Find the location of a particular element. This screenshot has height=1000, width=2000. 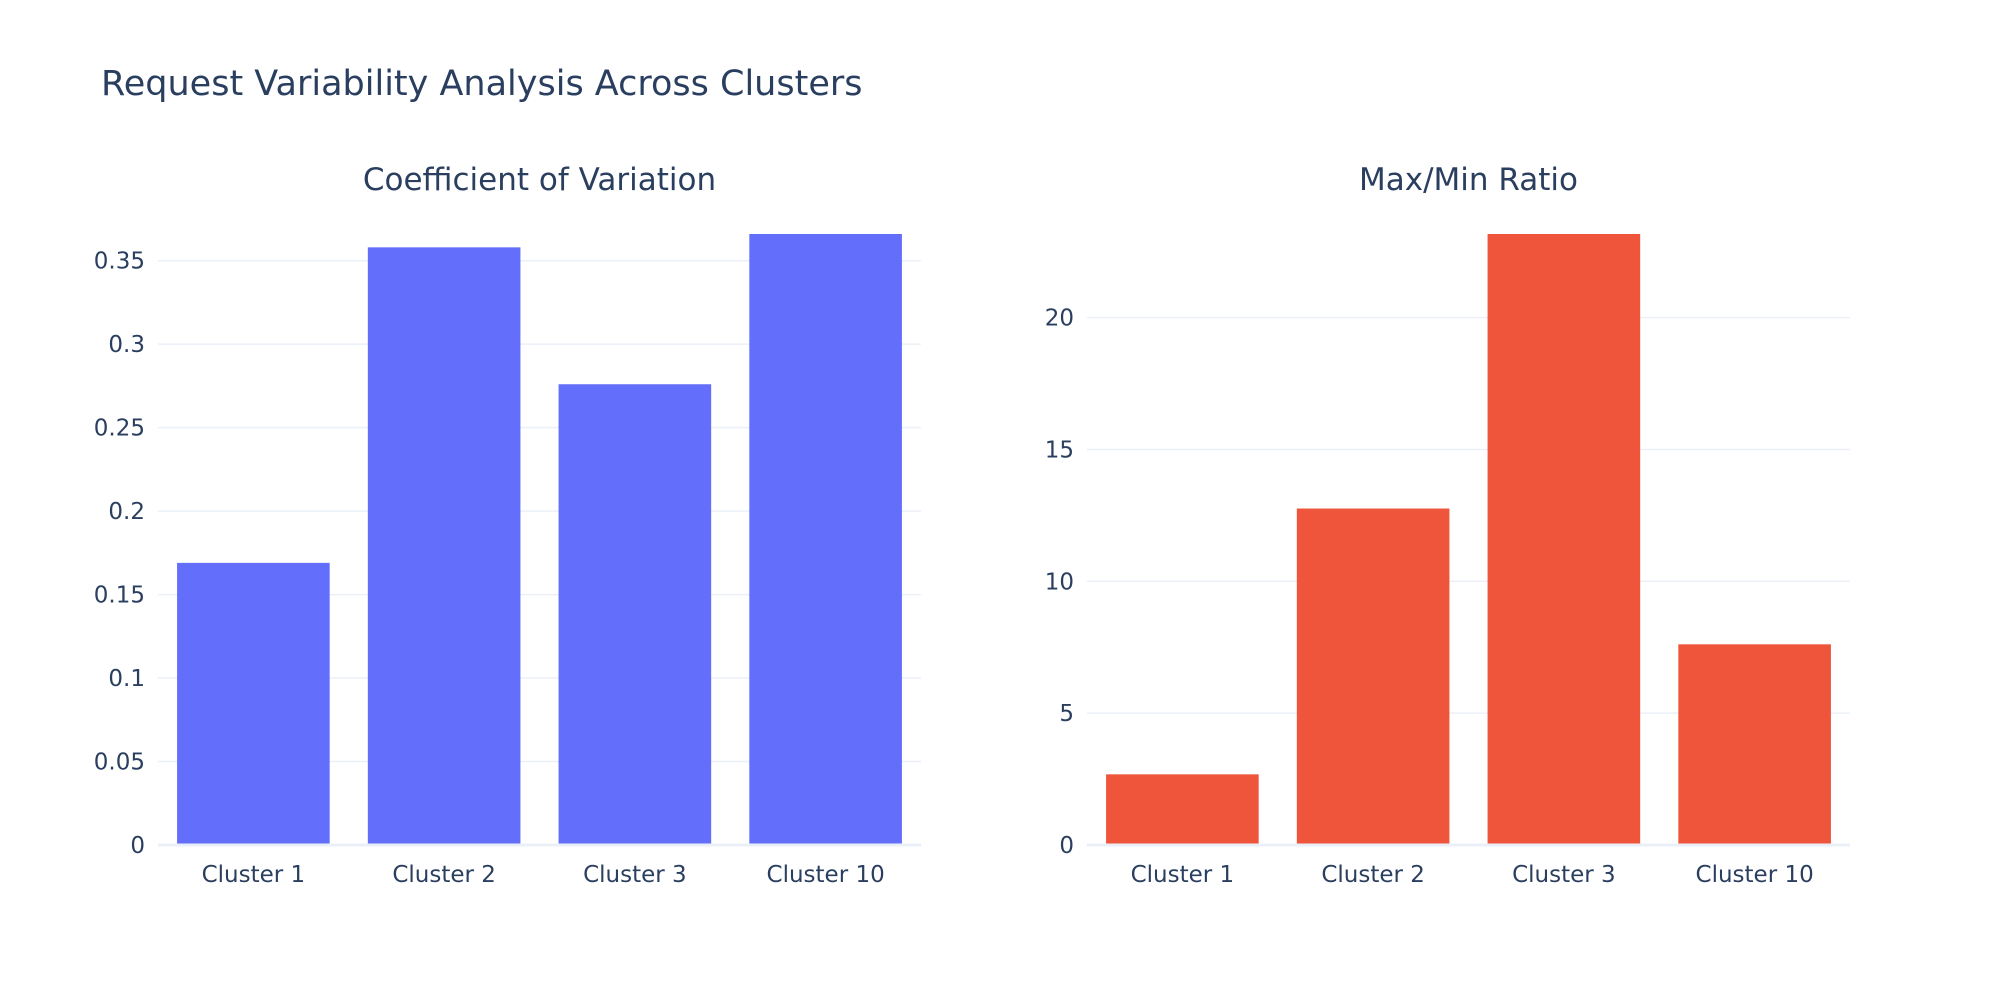

subplot-title-2: Max/Min Ratio is located at coordinates (1468, 180).